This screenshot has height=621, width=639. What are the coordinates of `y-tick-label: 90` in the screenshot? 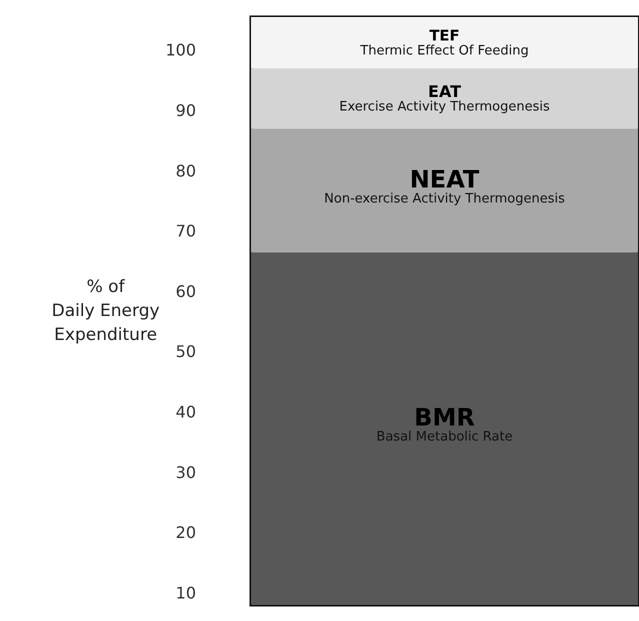 It's located at (186, 110).